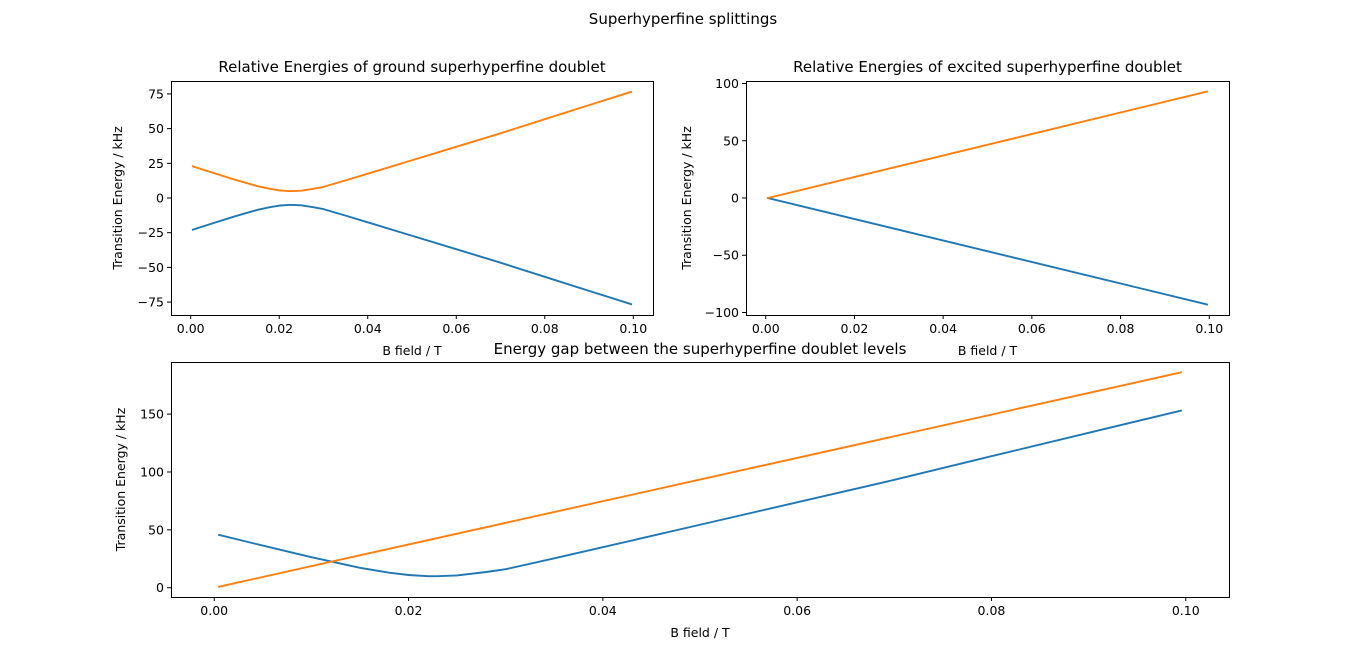 This screenshot has width=1366, height=671. What do you see at coordinates (735, 198) in the screenshot?
I see `excited-doublet-ytick-label: 0` at bounding box center [735, 198].